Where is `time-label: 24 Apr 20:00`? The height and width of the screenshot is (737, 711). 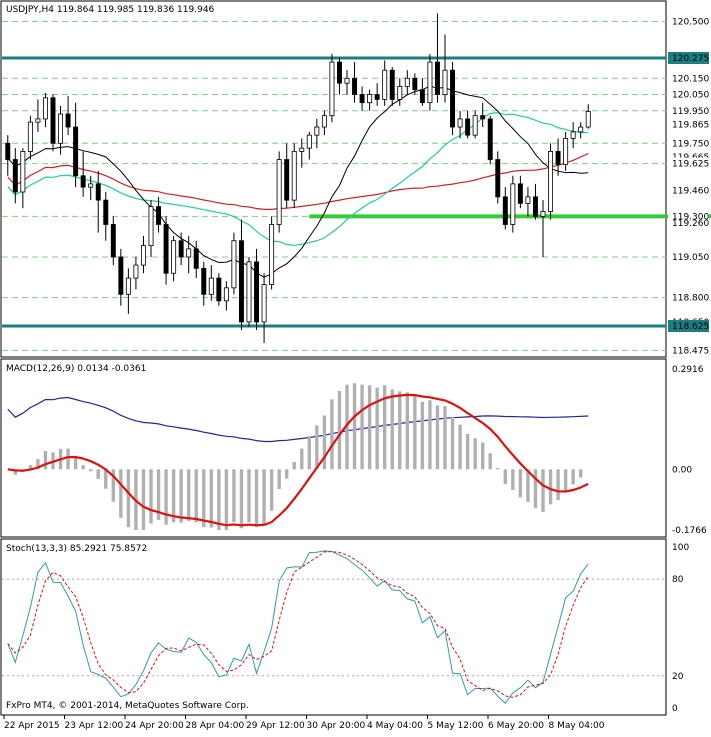
time-label: 24 Apr 20:00 is located at coordinates (154, 726).